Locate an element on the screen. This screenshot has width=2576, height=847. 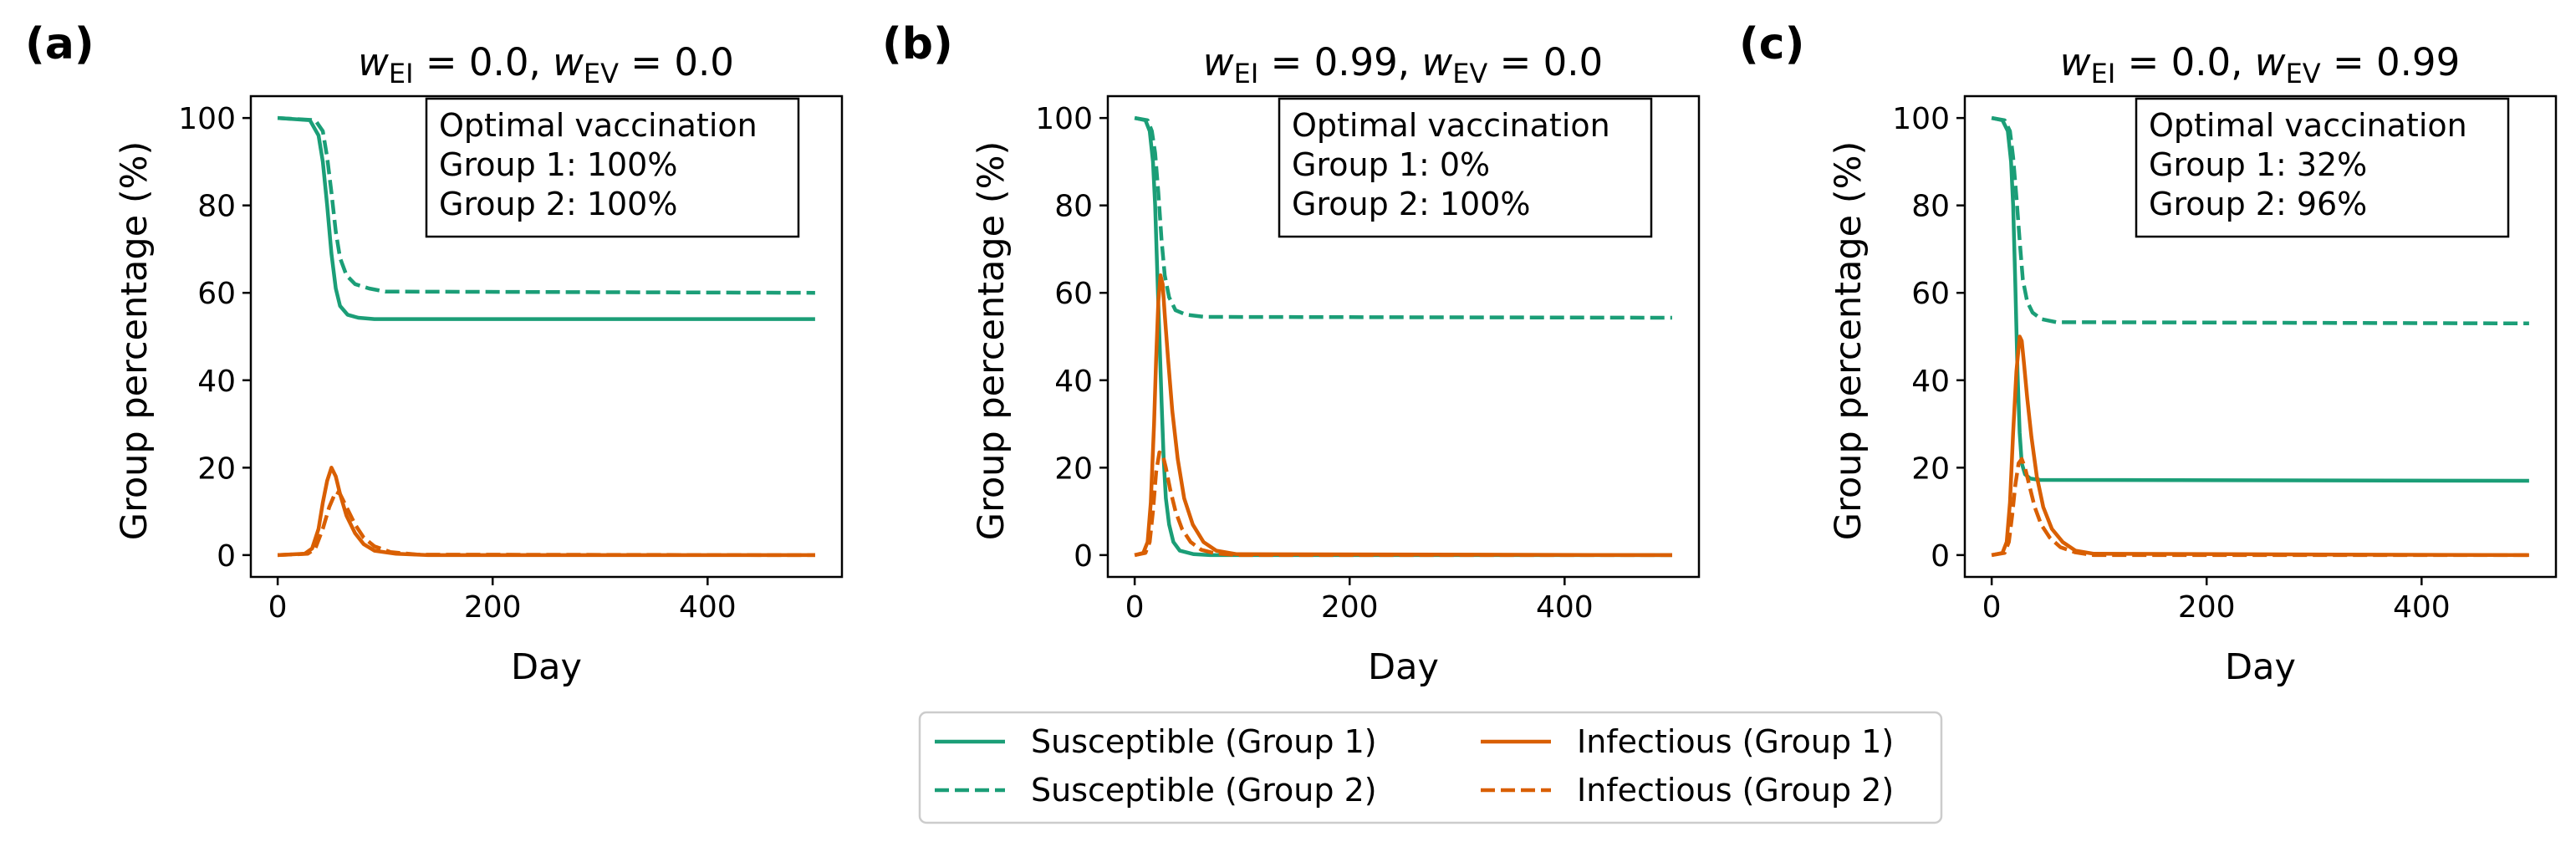
legend-frame is located at coordinates (1431, 768).